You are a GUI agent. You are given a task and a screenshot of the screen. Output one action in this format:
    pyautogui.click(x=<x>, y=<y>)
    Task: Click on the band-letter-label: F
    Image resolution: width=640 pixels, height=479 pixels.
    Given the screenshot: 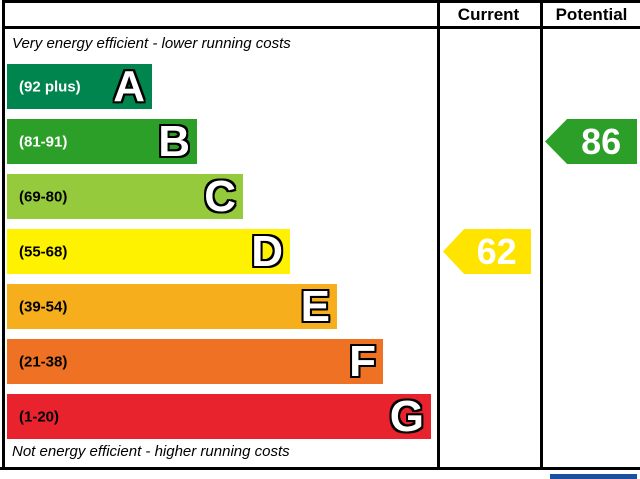 What is the action you would take?
    pyautogui.click(x=362, y=361)
    